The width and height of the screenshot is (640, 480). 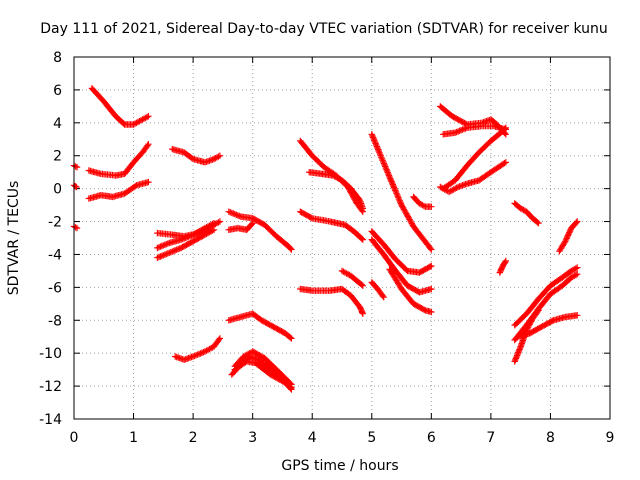 What do you see at coordinates (610, 438) in the screenshot?
I see `x-tick-label: 9` at bounding box center [610, 438].